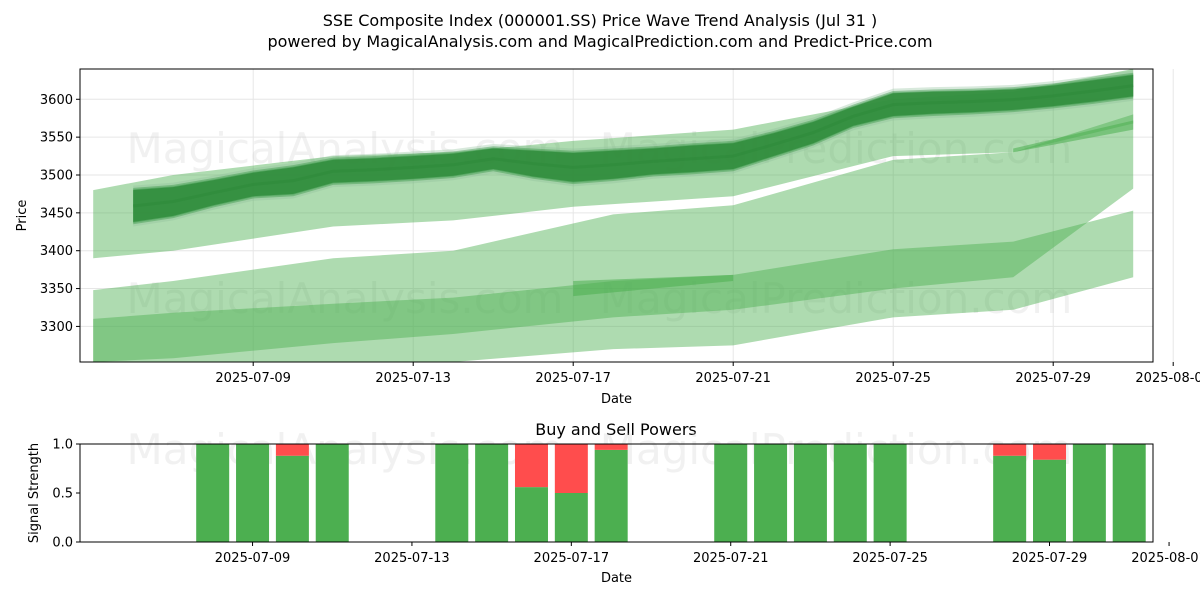 The height and width of the screenshot is (600, 1200). Describe the element at coordinates (572, 558) in the screenshot. I see `bars-x-tick-label: 2025-07-17` at that location.